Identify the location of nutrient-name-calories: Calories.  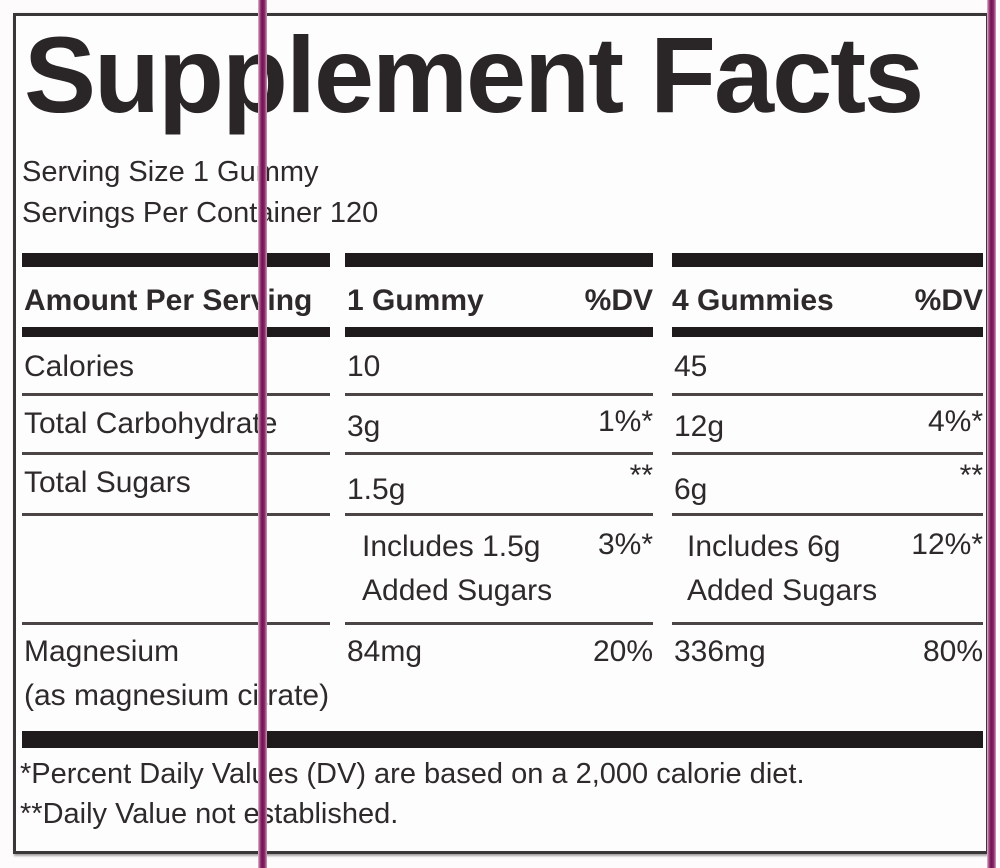
(79, 366).